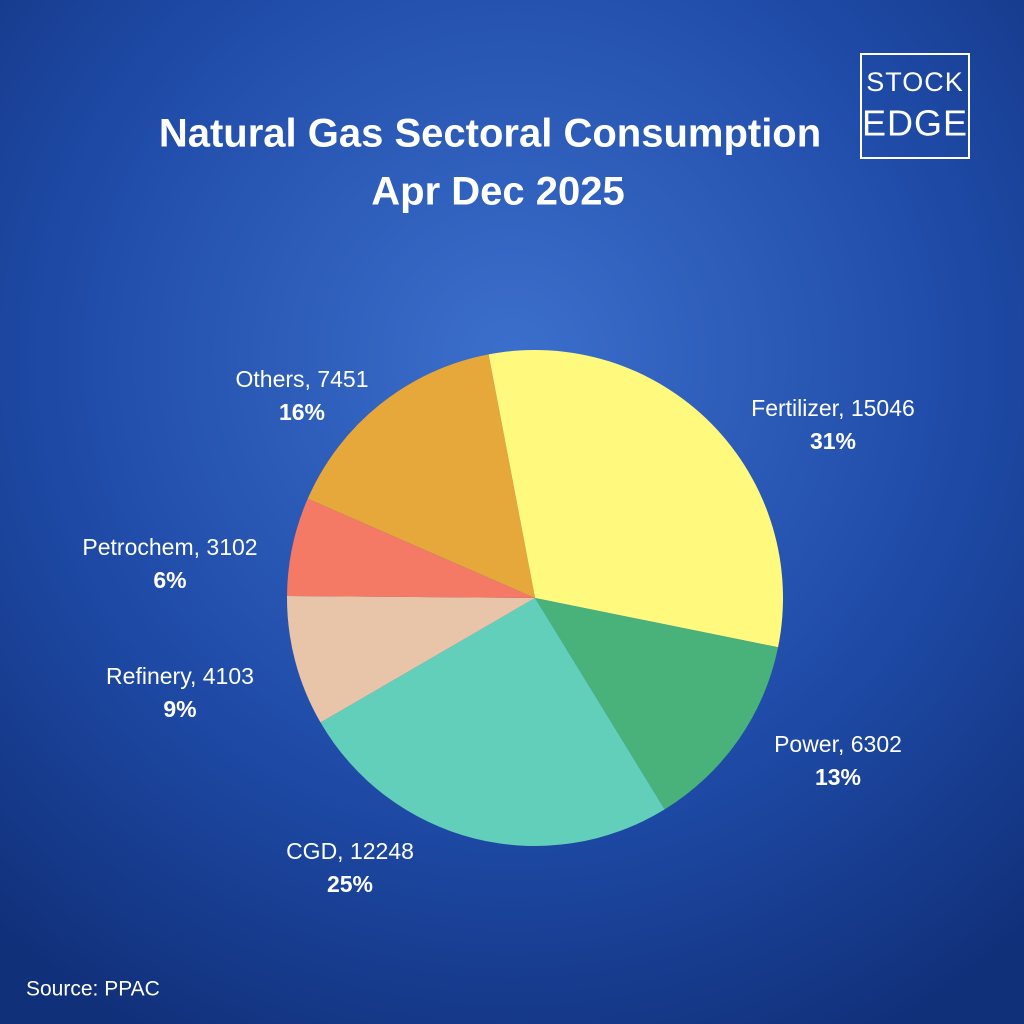 This screenshot has height=1024, width=1024. I want to click on chart-subtitle: Apr Dec 2025, so click(497, 192).